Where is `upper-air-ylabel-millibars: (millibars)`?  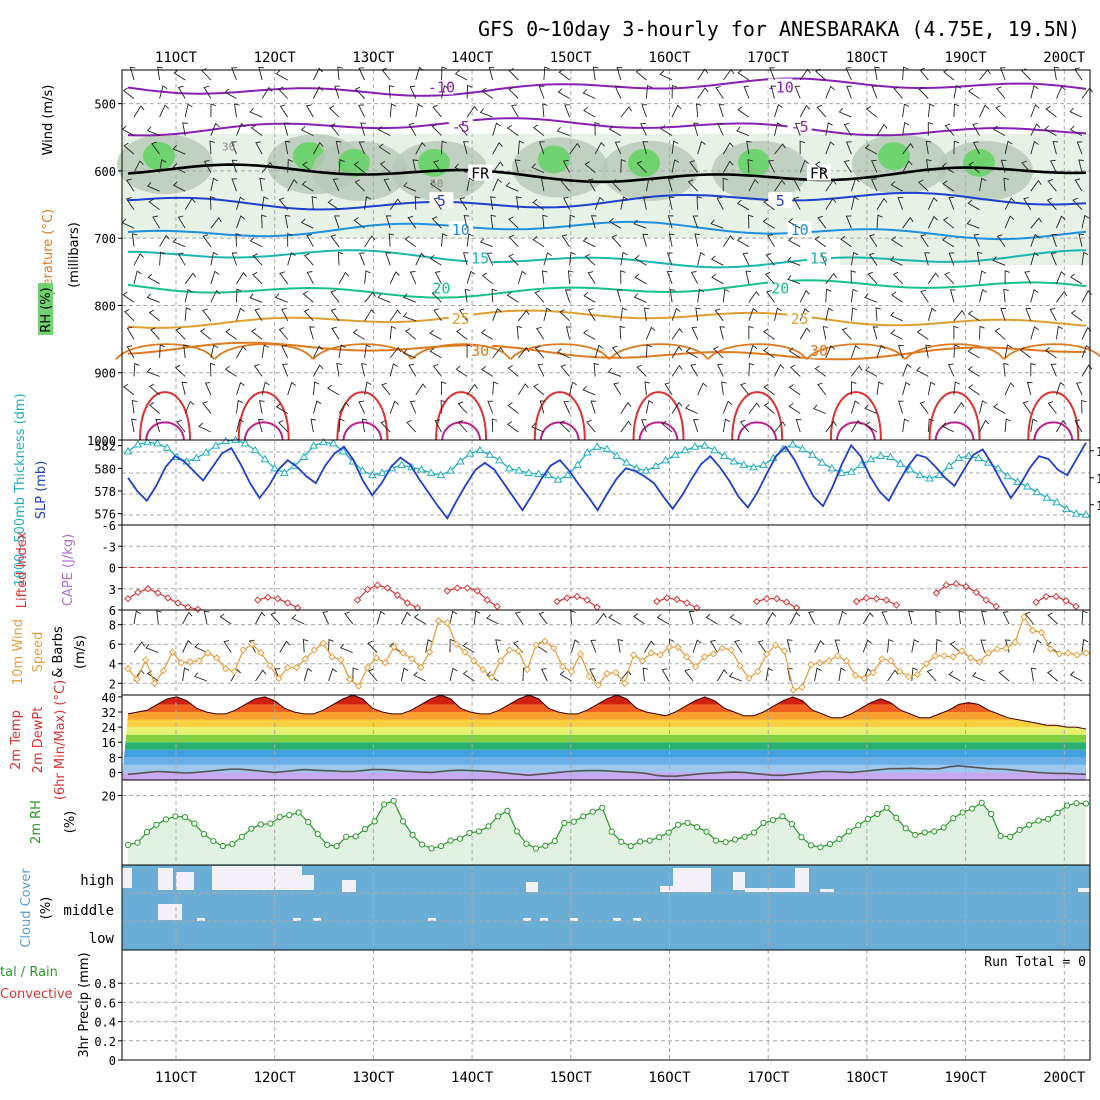 upper-air-ylabel-millibars: (millibars) is located at coordinates (74, 255).